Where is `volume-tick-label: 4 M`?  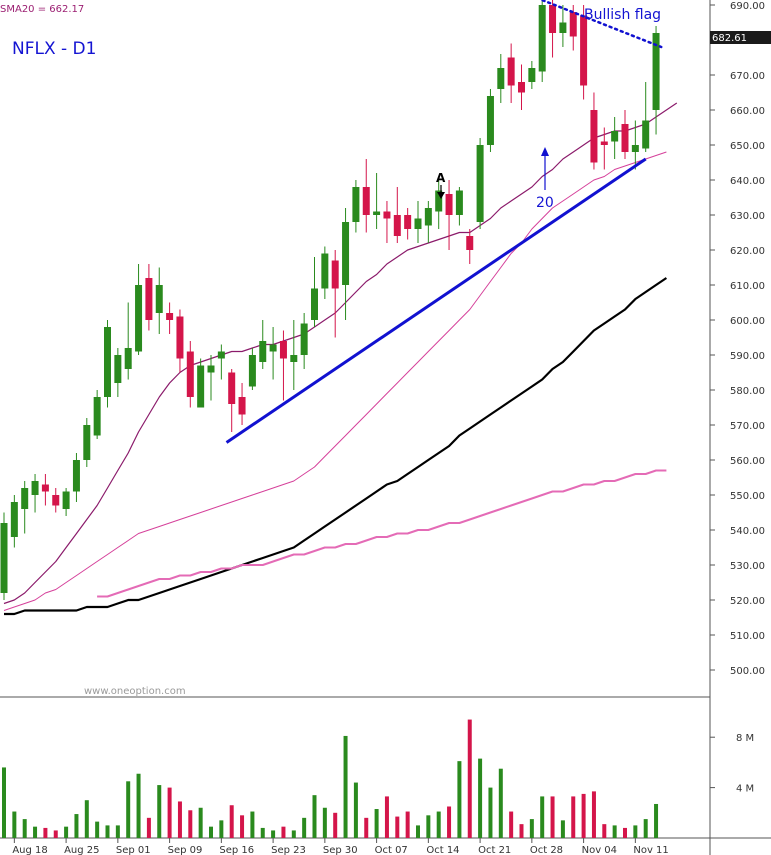
volume-tick-label: 4 M is located at coordinates (745, 789).